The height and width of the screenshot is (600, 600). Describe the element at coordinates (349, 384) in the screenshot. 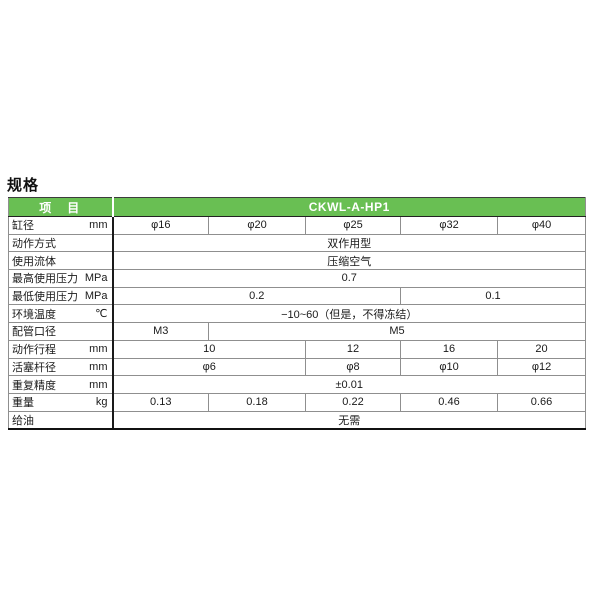

I see `spec-value-cell: ±0.01` at that location.